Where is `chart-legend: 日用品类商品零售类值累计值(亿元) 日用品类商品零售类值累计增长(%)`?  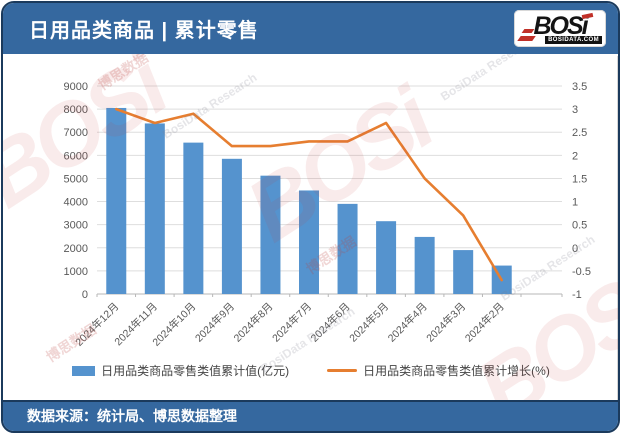
chart-legend: 日用品类商品零售类值累计值(亿元) 日用品类商品零售类值累计增长(%) is located at coordinates (311, 370).